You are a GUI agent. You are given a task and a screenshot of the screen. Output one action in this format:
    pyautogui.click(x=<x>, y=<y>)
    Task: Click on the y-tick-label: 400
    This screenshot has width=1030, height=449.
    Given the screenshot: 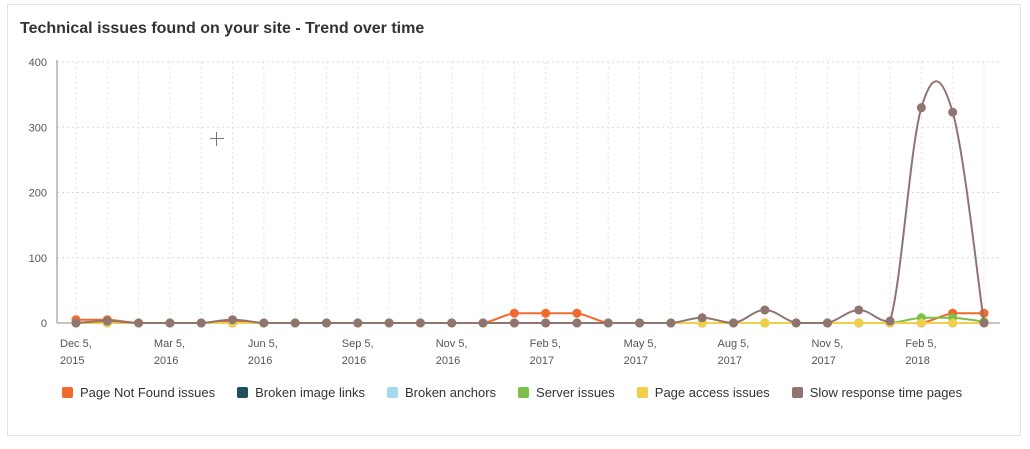 What is the action you would take?
    pyautogui.click(x=38, y=63)
    